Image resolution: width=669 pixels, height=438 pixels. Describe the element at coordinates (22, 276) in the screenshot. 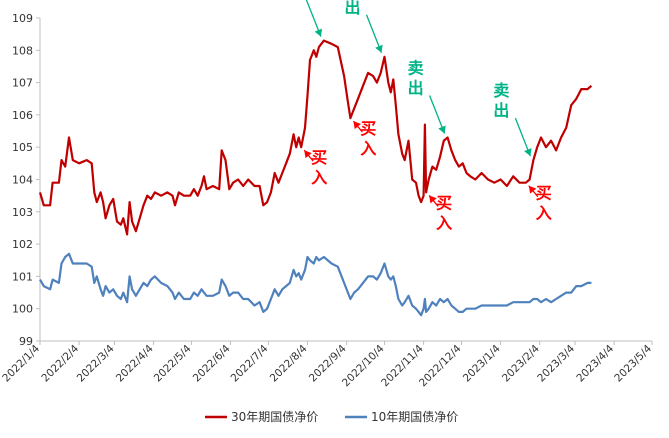

I see `y-tick-label: 101` at that location.